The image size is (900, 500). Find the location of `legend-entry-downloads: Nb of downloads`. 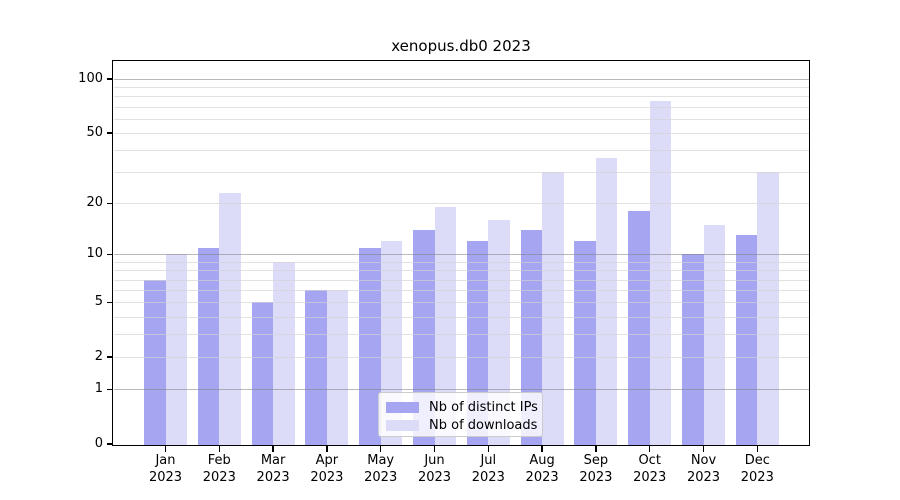

legend-entry-downloads: Nb of downloads is located at coordinates (462, 425).